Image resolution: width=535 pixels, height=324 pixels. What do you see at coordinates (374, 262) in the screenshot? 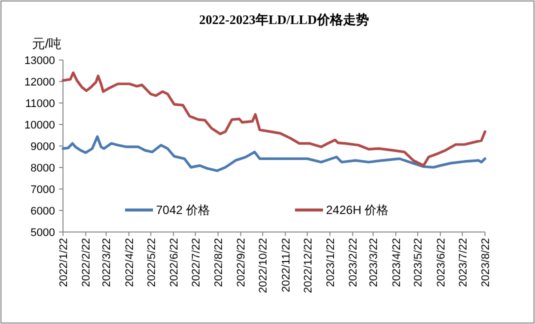
I see `x-tick-label: 2023/3/22` at bounding box center [374, 262].